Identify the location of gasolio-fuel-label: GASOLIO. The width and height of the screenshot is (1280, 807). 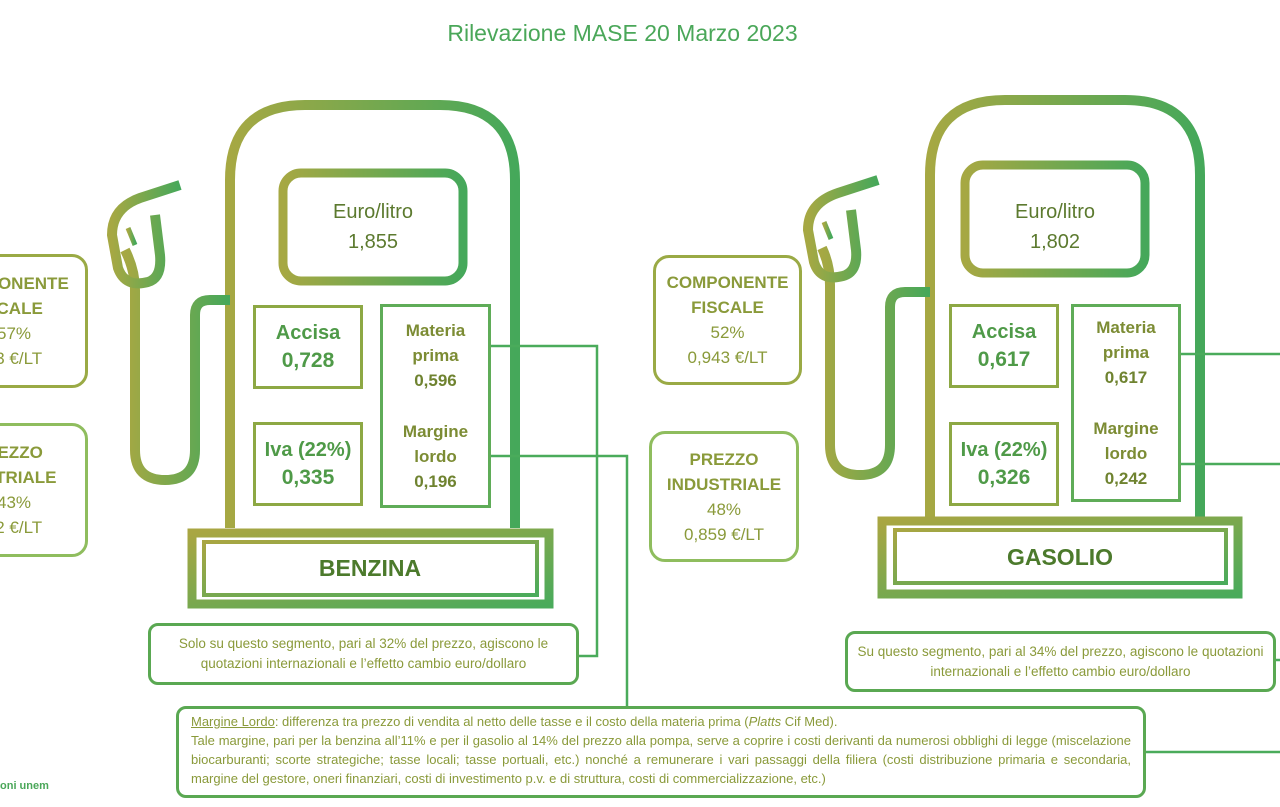
(1060, 556).